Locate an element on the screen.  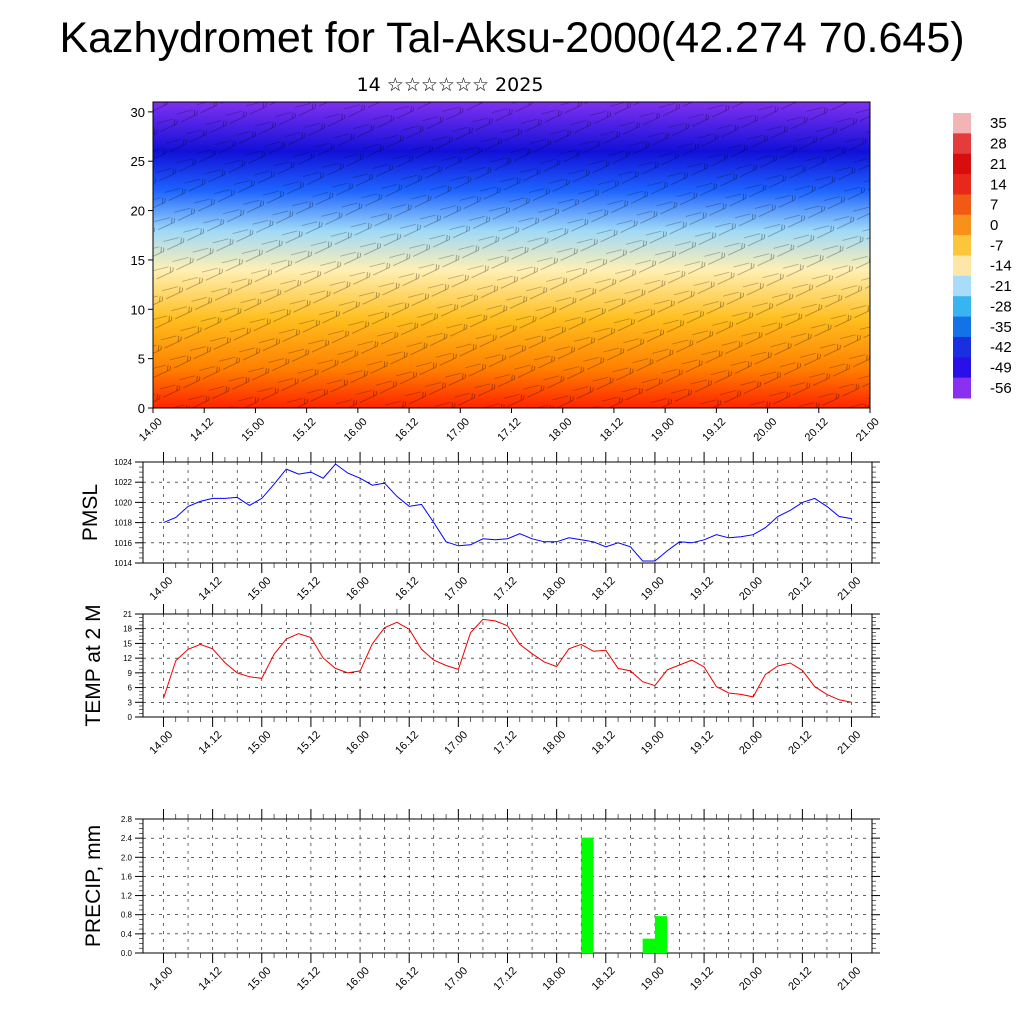
y-tick-label: 0.8 is located at coordinates (127, 915).